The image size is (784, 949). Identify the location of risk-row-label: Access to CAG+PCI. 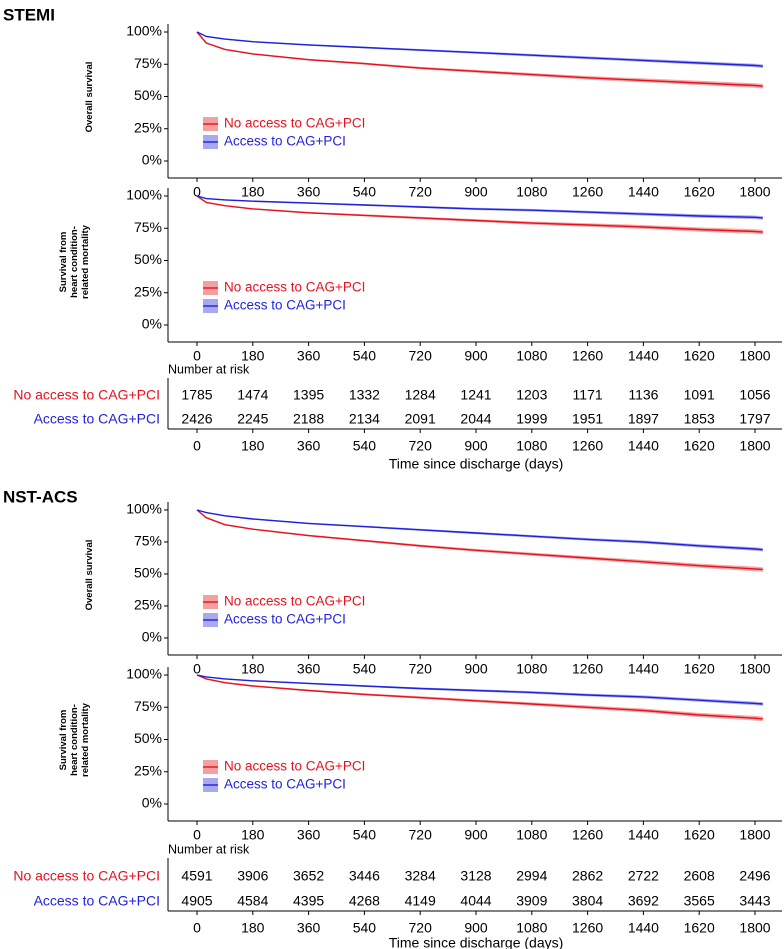
(97, 901).